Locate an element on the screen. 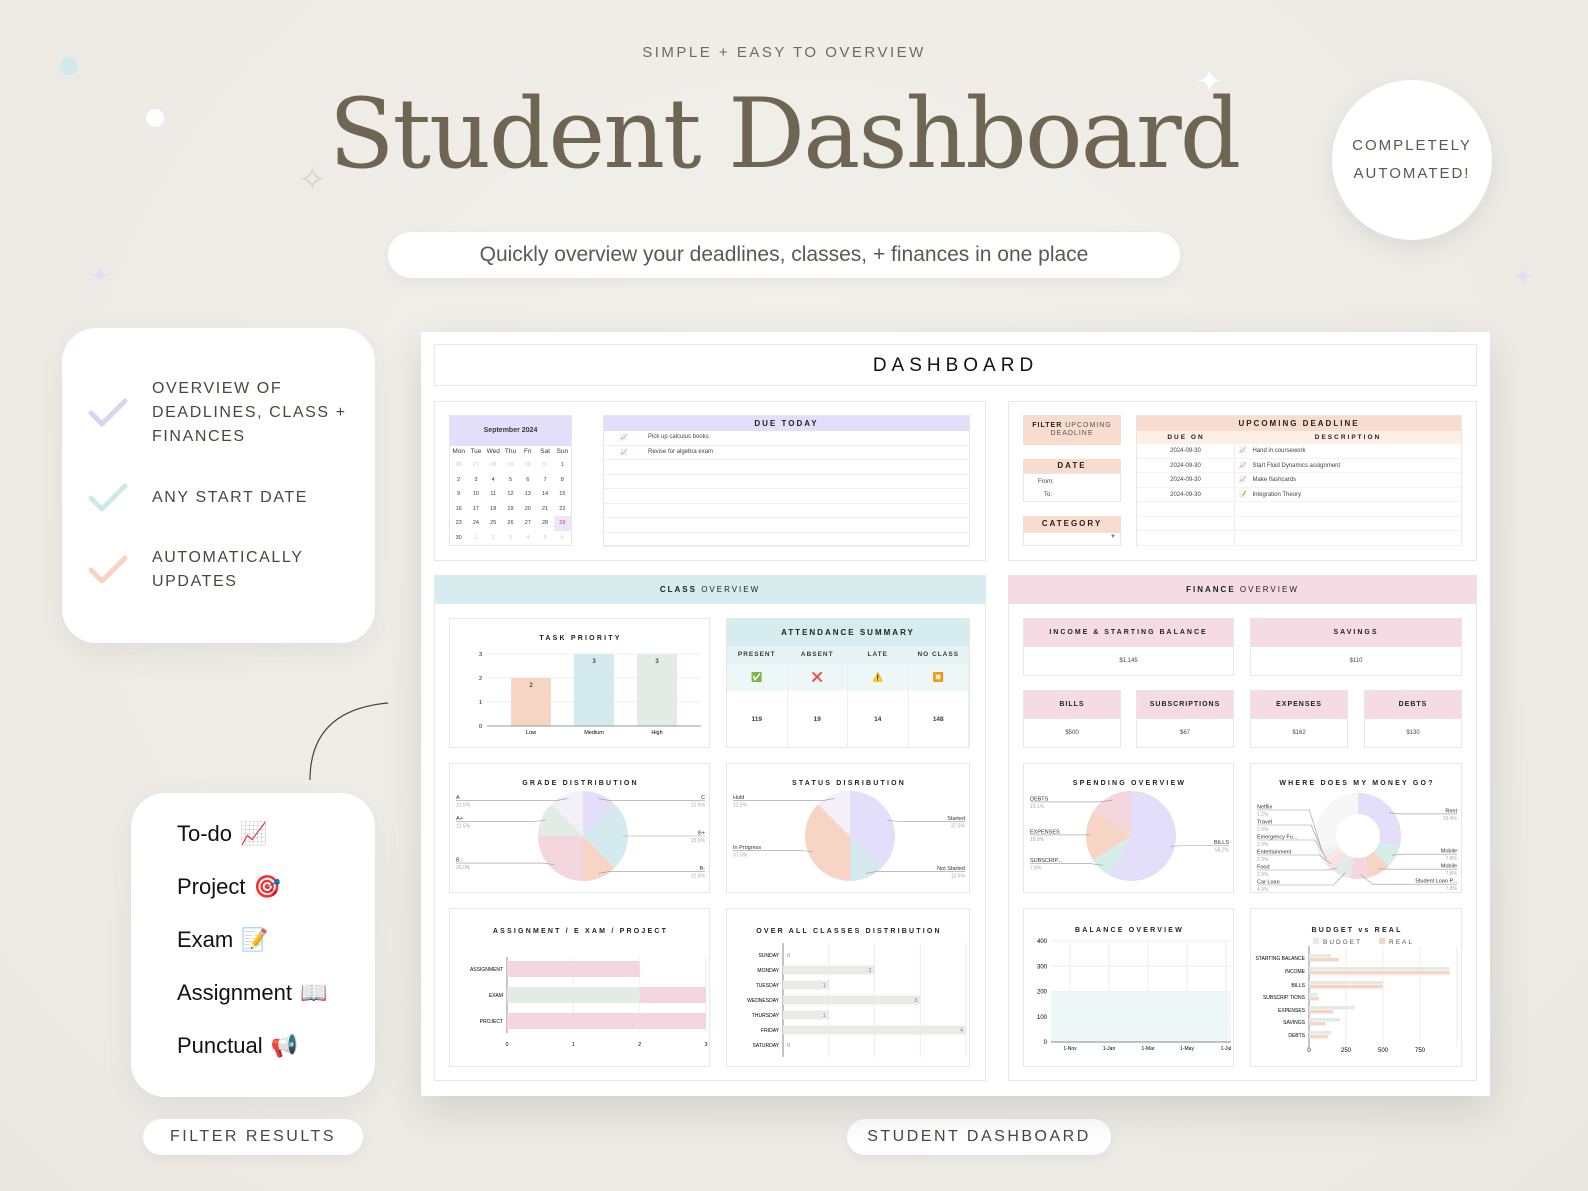 The image size is (1588, 1191). attendance-header: ATTENDANCE SUMMARY is located at coordinates (848, 632).